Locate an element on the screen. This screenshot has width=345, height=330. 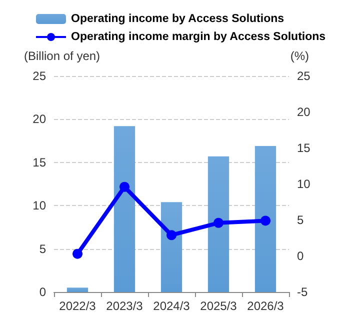
y-tick-label: 15 is located at coordinates (39, 162).